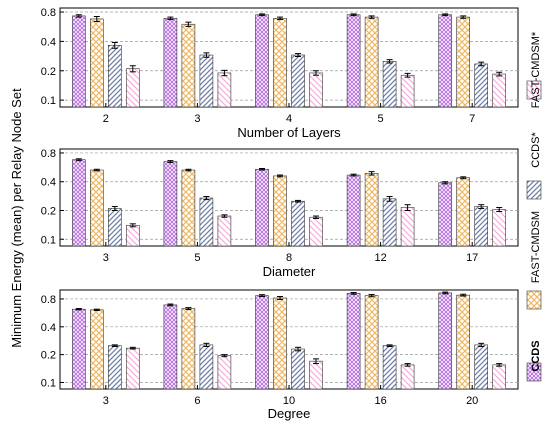 The height and width of the screenshot is (431, 550). Describe the element at coordinates (389, 367) in the screenshot. I see `bar-ccds--16` at that location.